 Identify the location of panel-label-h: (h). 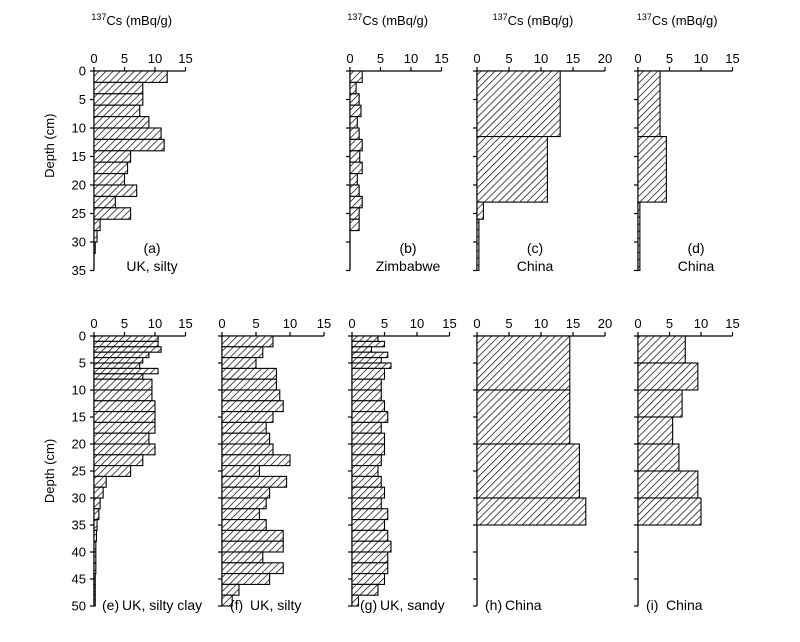
(493, 605).